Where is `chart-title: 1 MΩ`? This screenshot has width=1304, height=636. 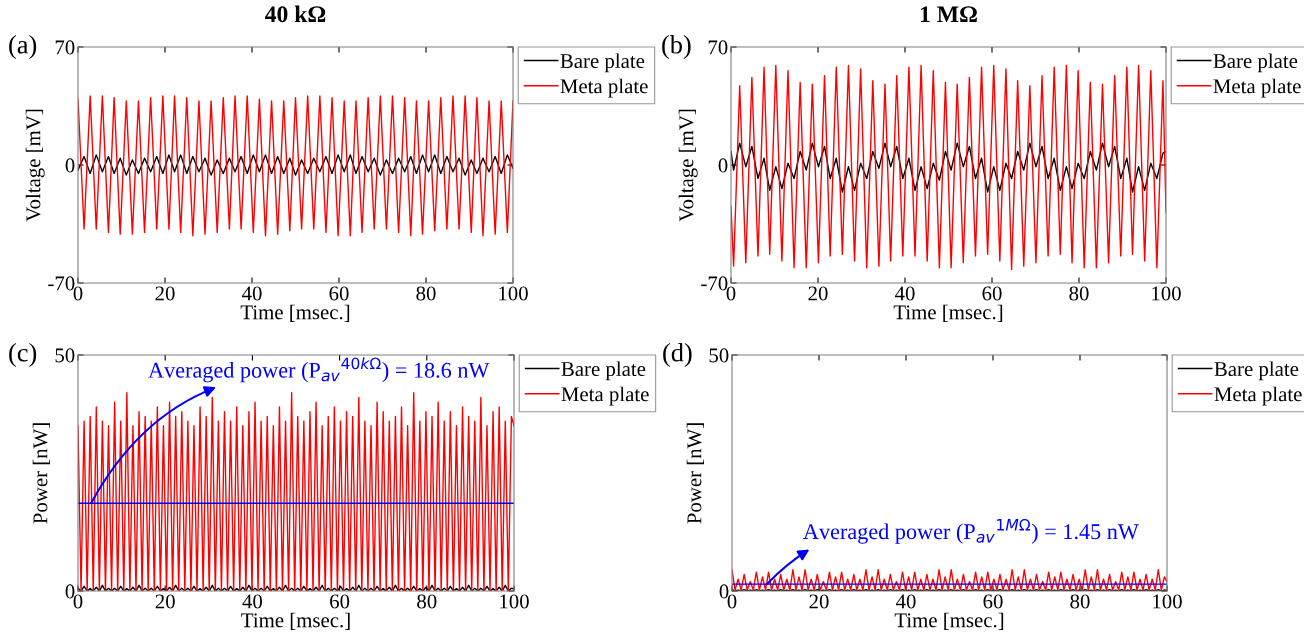
chart-title: 1 MΩ is located at coordinates (948, 14).